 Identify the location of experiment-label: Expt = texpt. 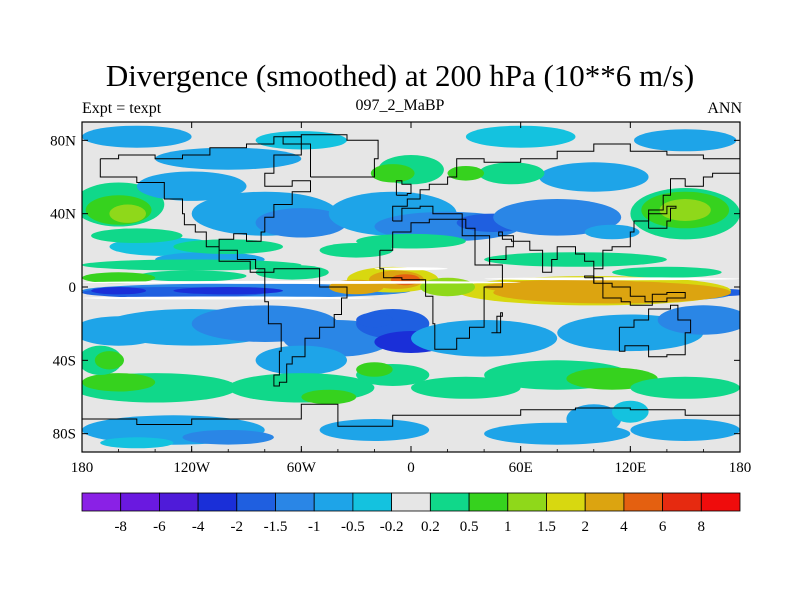
(122, 108).